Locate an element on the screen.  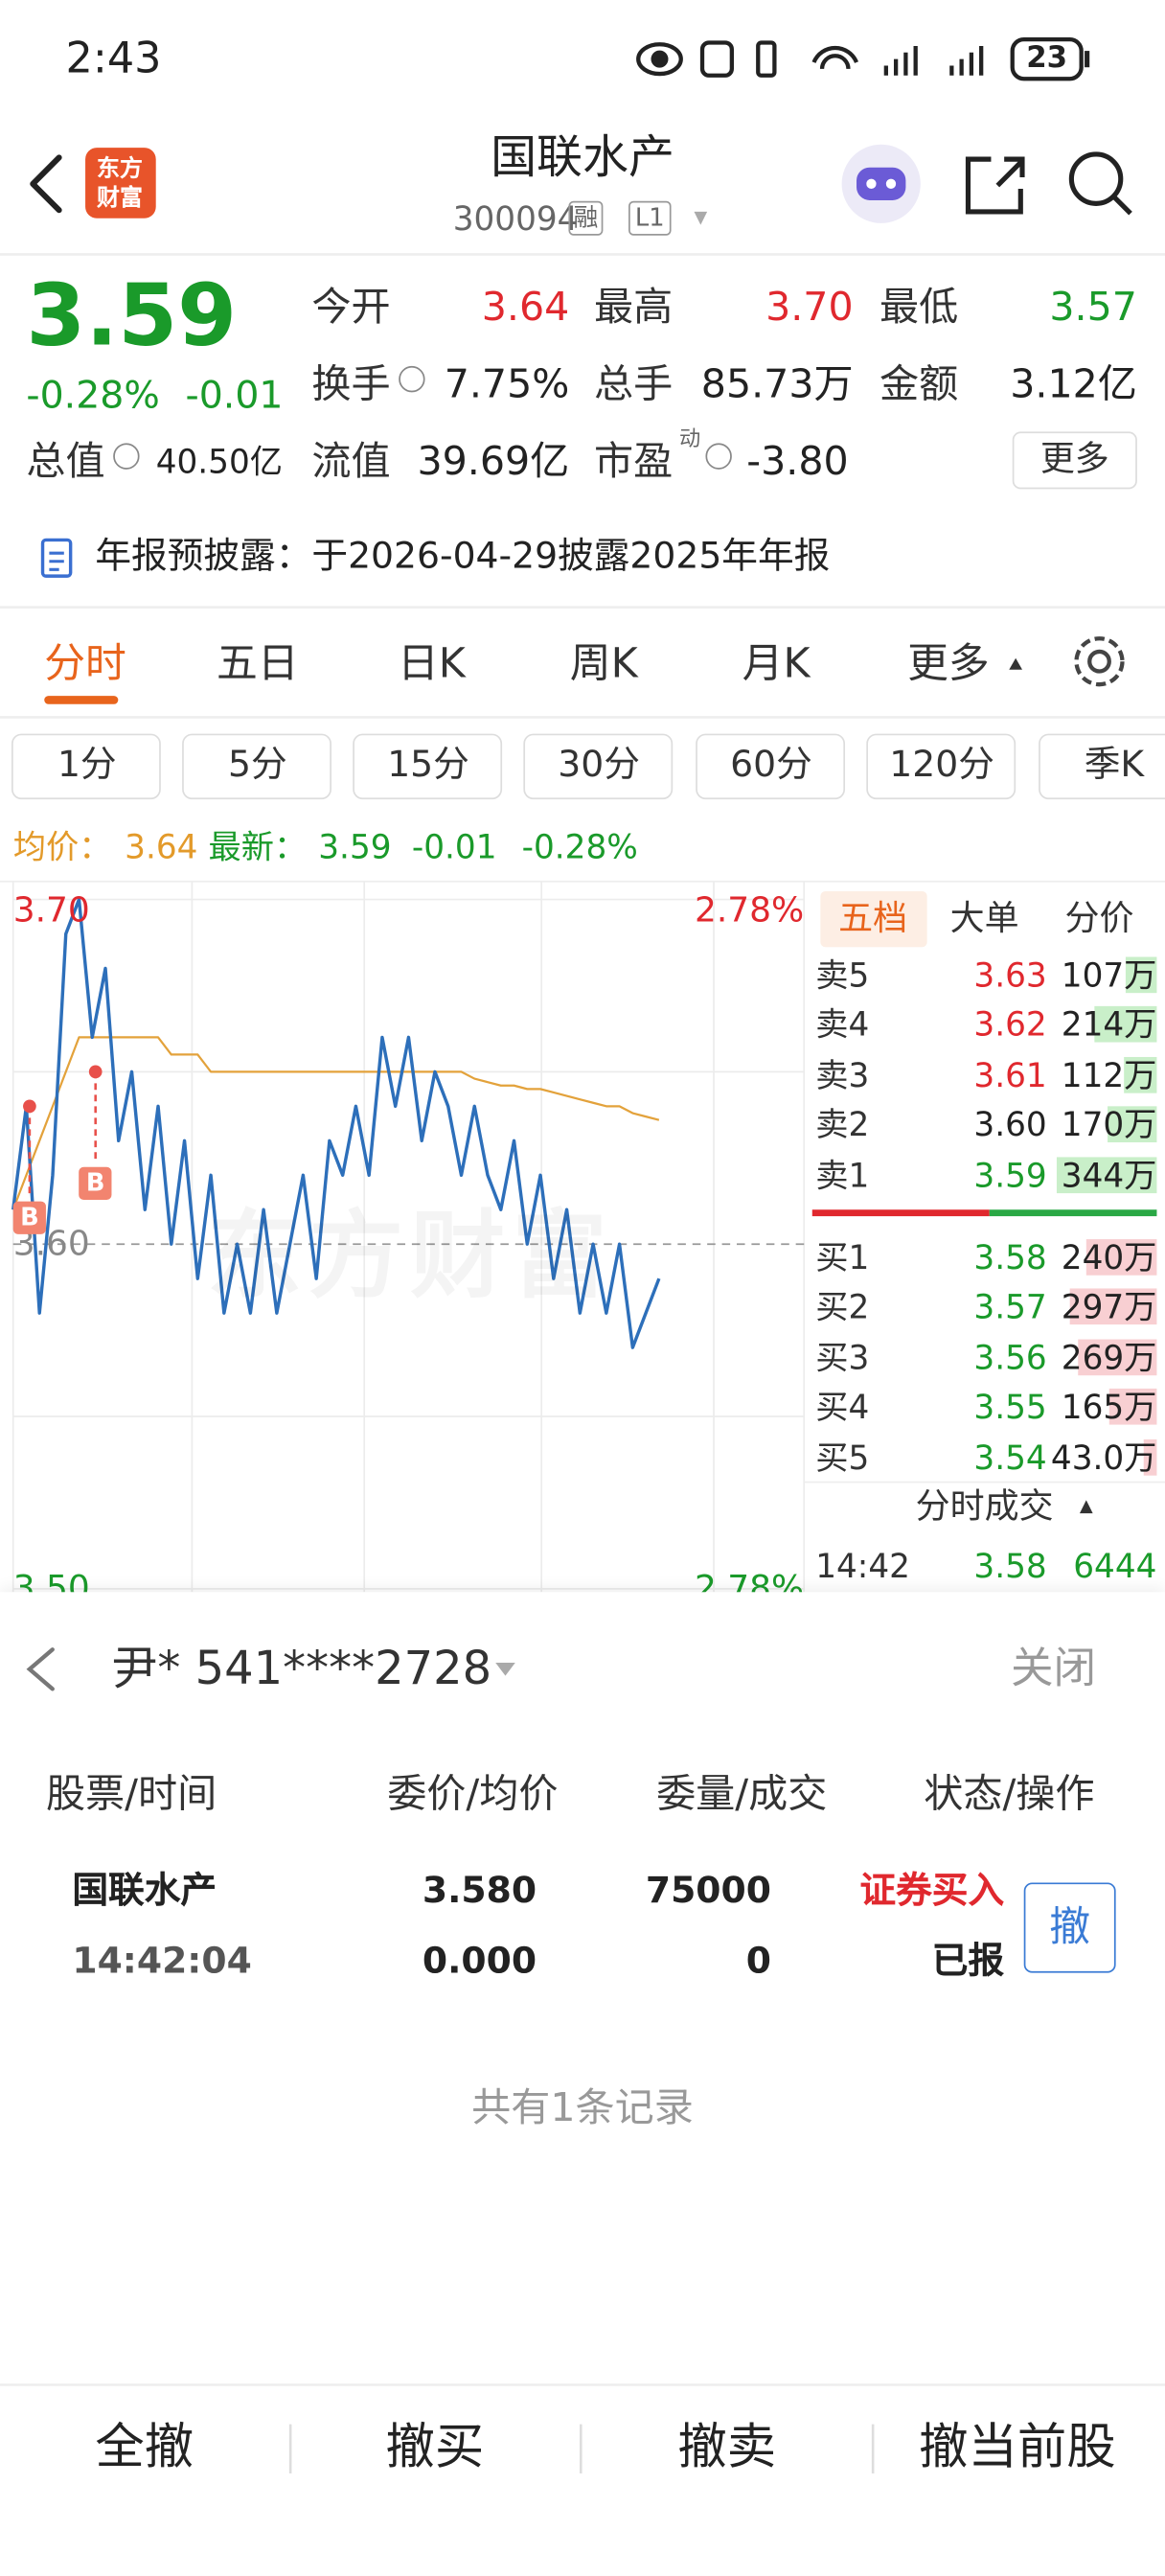
period-label: 30分 is located at coordinates (599, 766).